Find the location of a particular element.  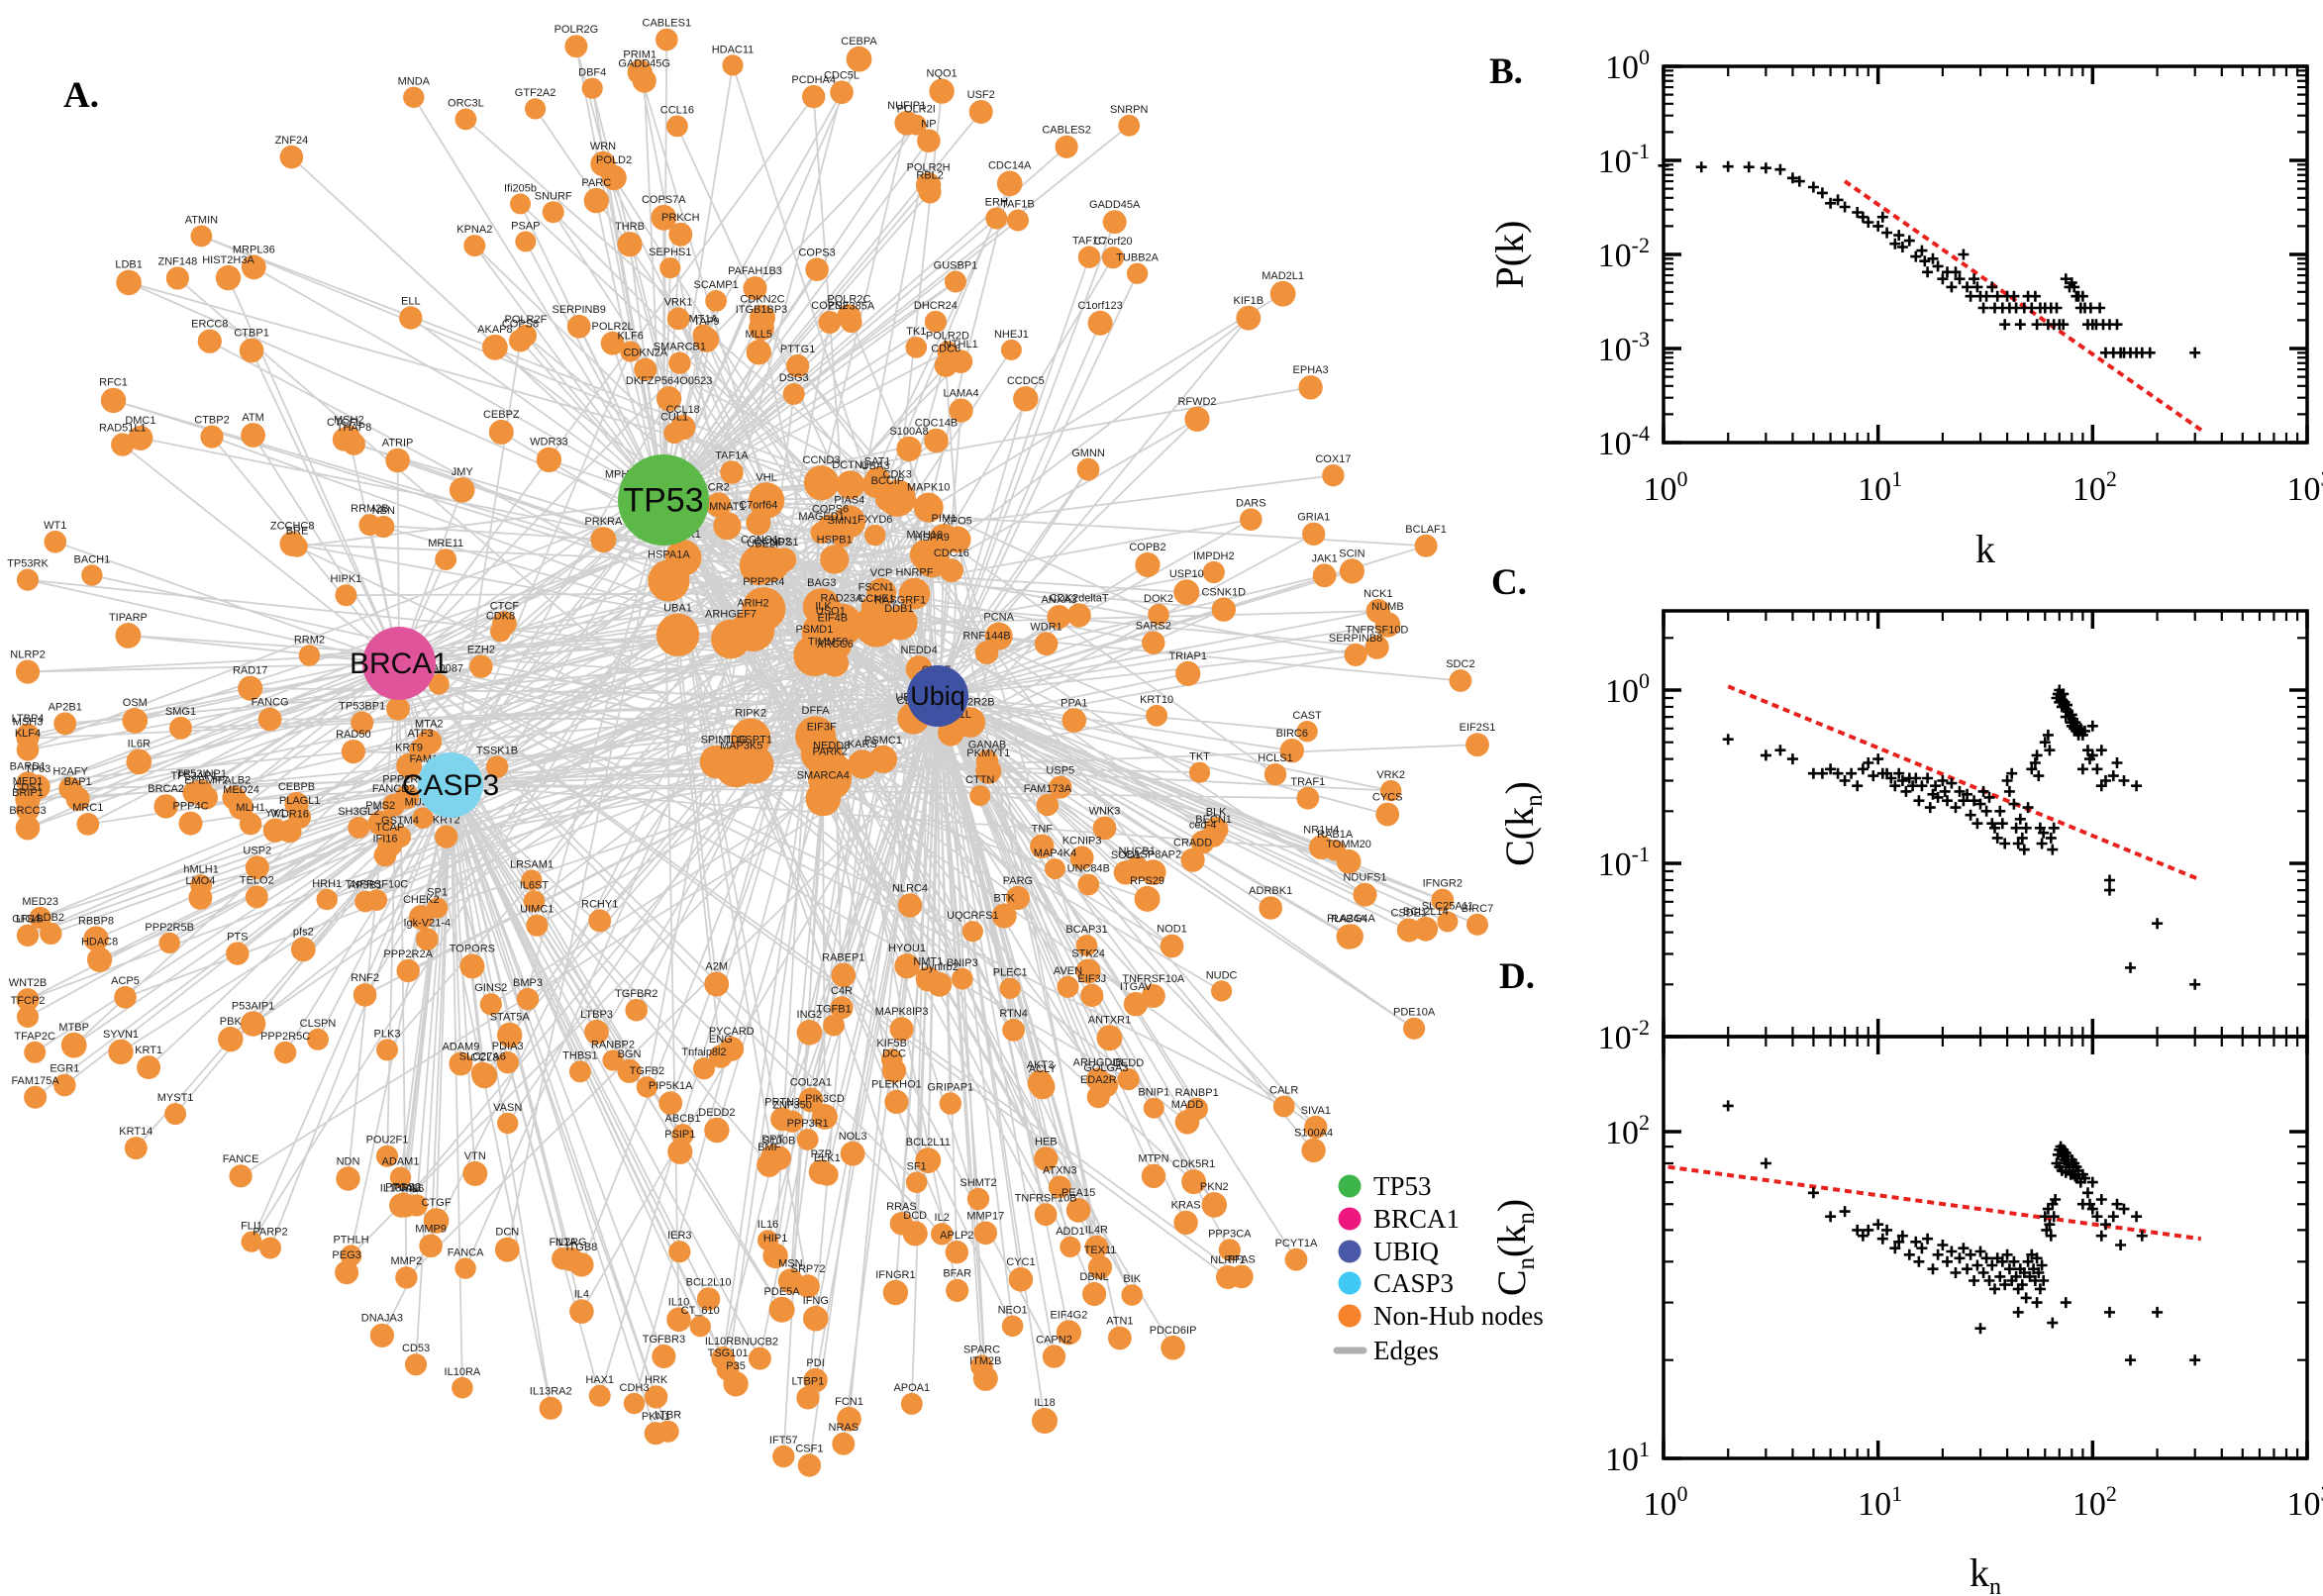

network-node-label: SMARCB1 is located at coordinates (680, 347).